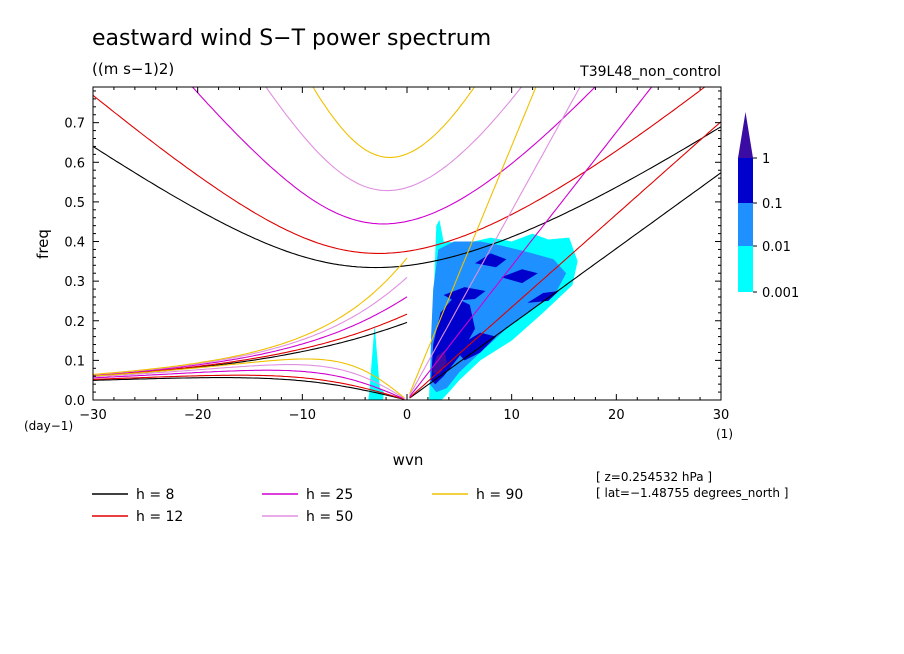  What do you see at coordinates (473, 309) in the screenshot?
I see `power-spectrum-contours` at bounding box center [473, 309].